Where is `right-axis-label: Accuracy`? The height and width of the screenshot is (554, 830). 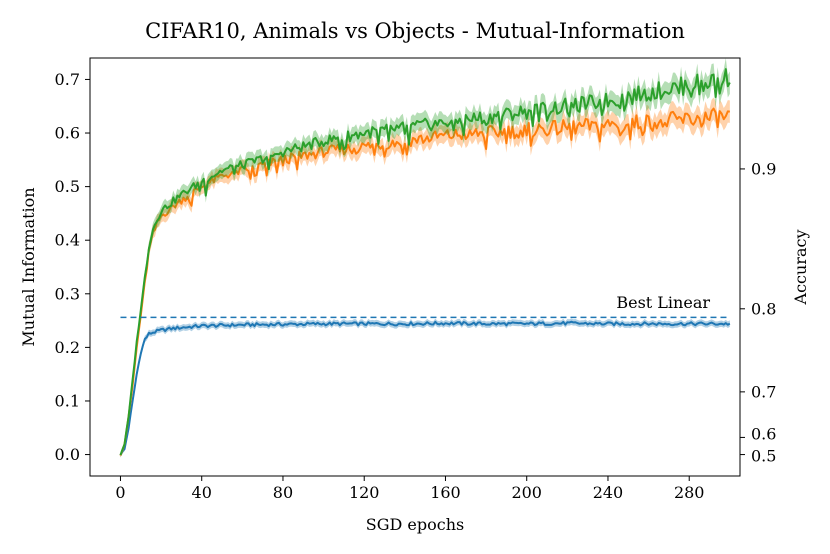
right-axis-label: Accuracy is located at coordinates (800, 268).